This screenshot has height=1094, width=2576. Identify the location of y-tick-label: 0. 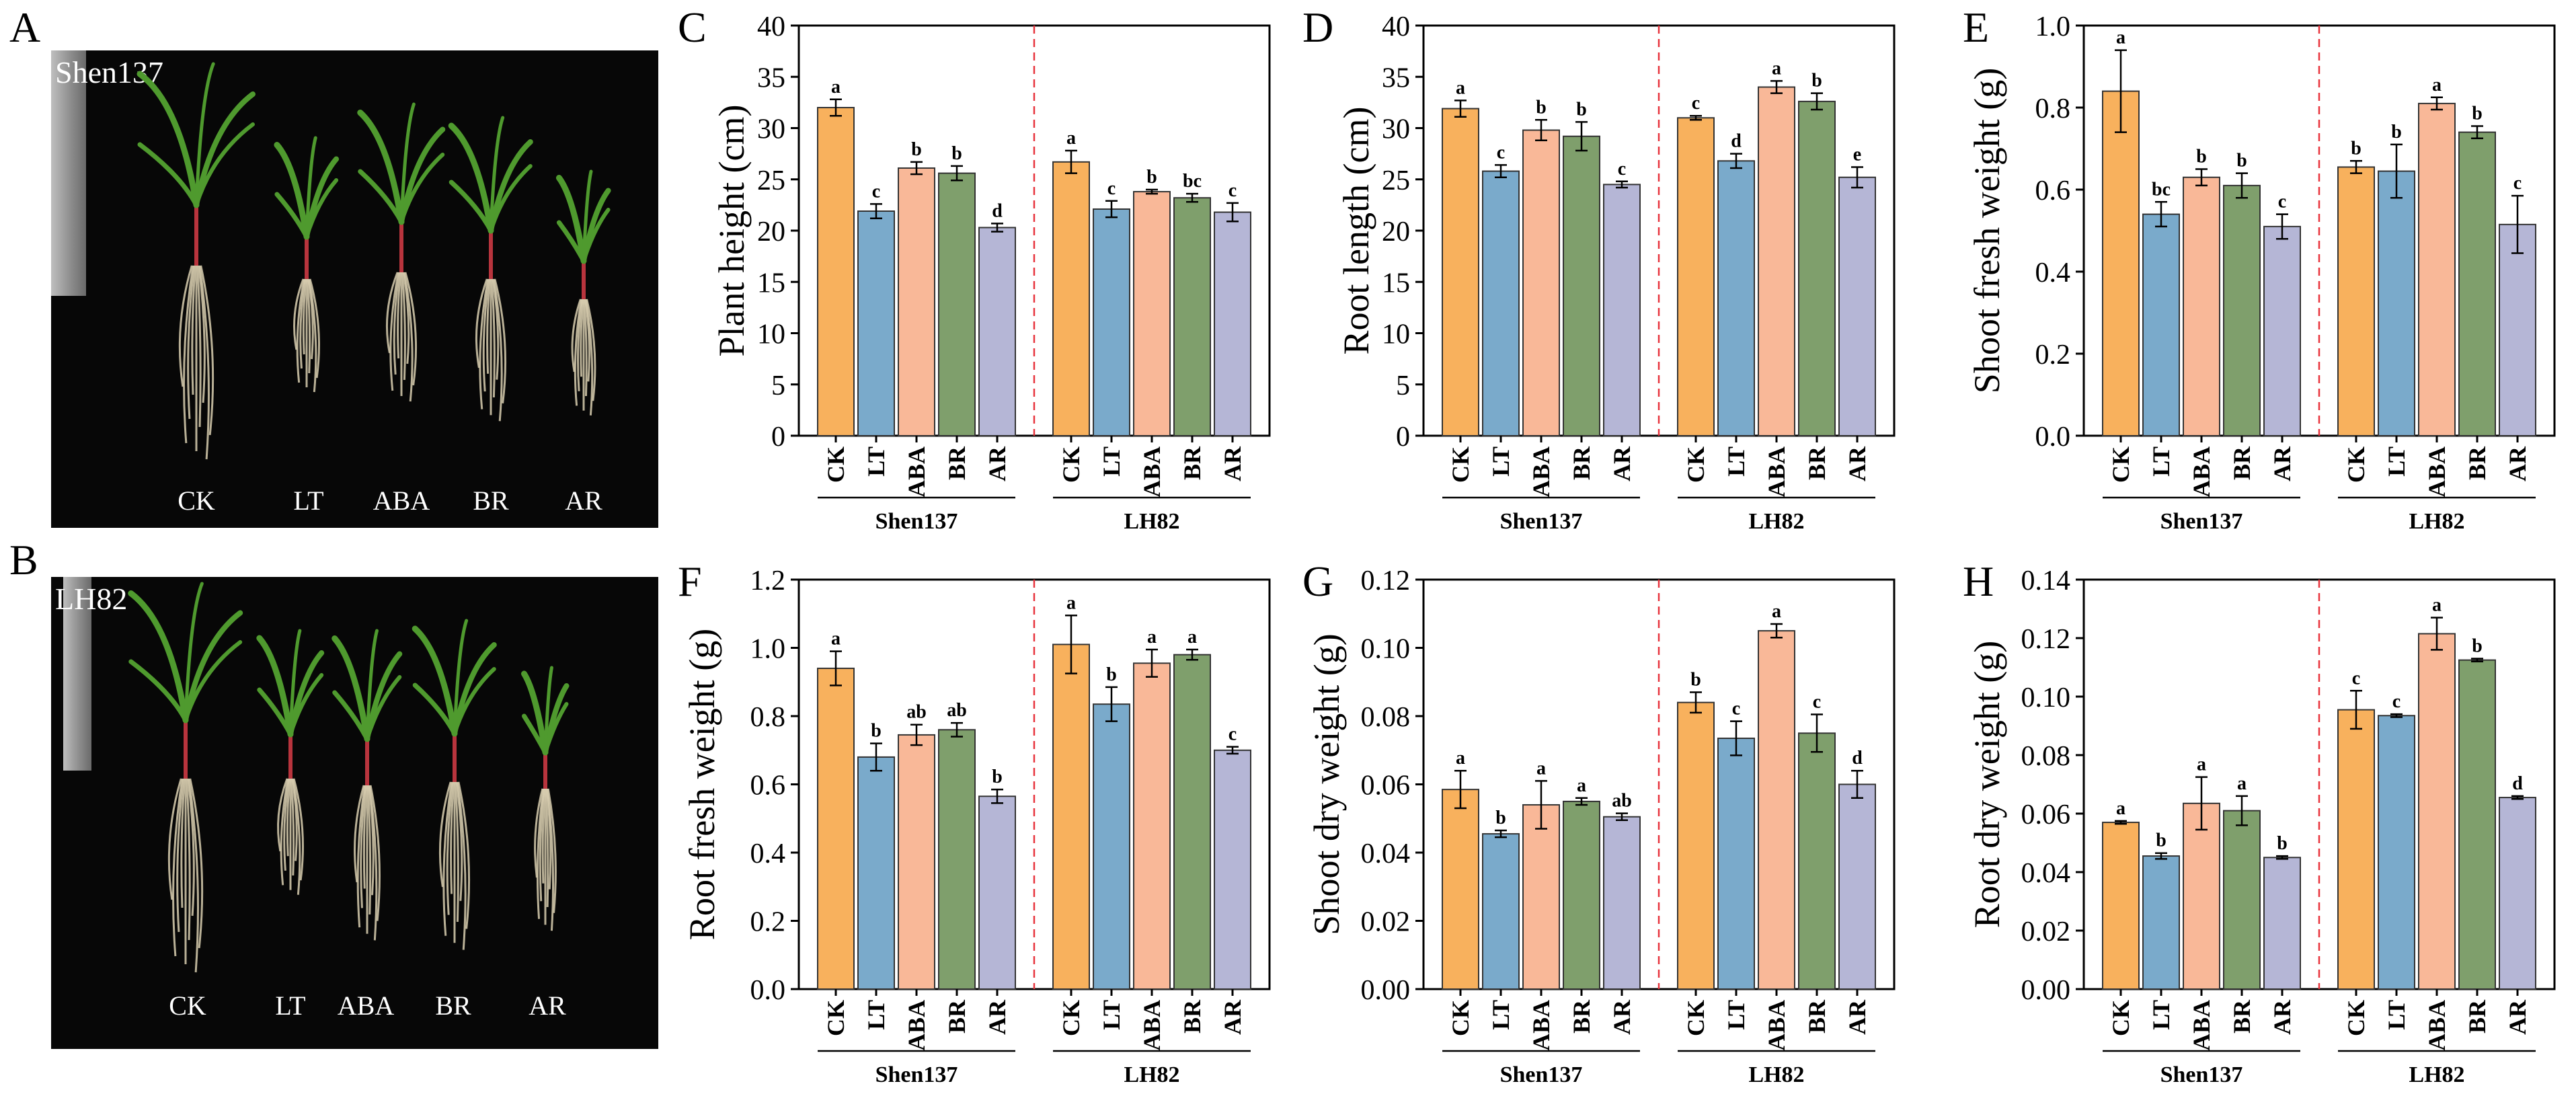
(1403, 438).